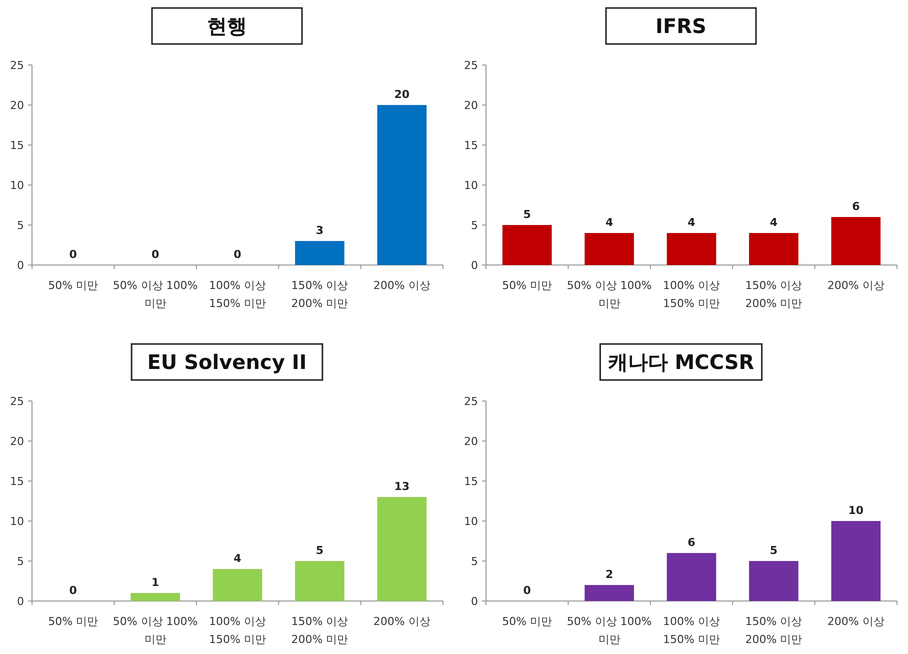 The height and width of the screenshot is (654, 908). What do you see at coordinates (681, 26) in the screenshot?
I see `chart-title: IFRS` at bounding box center [681, 26].